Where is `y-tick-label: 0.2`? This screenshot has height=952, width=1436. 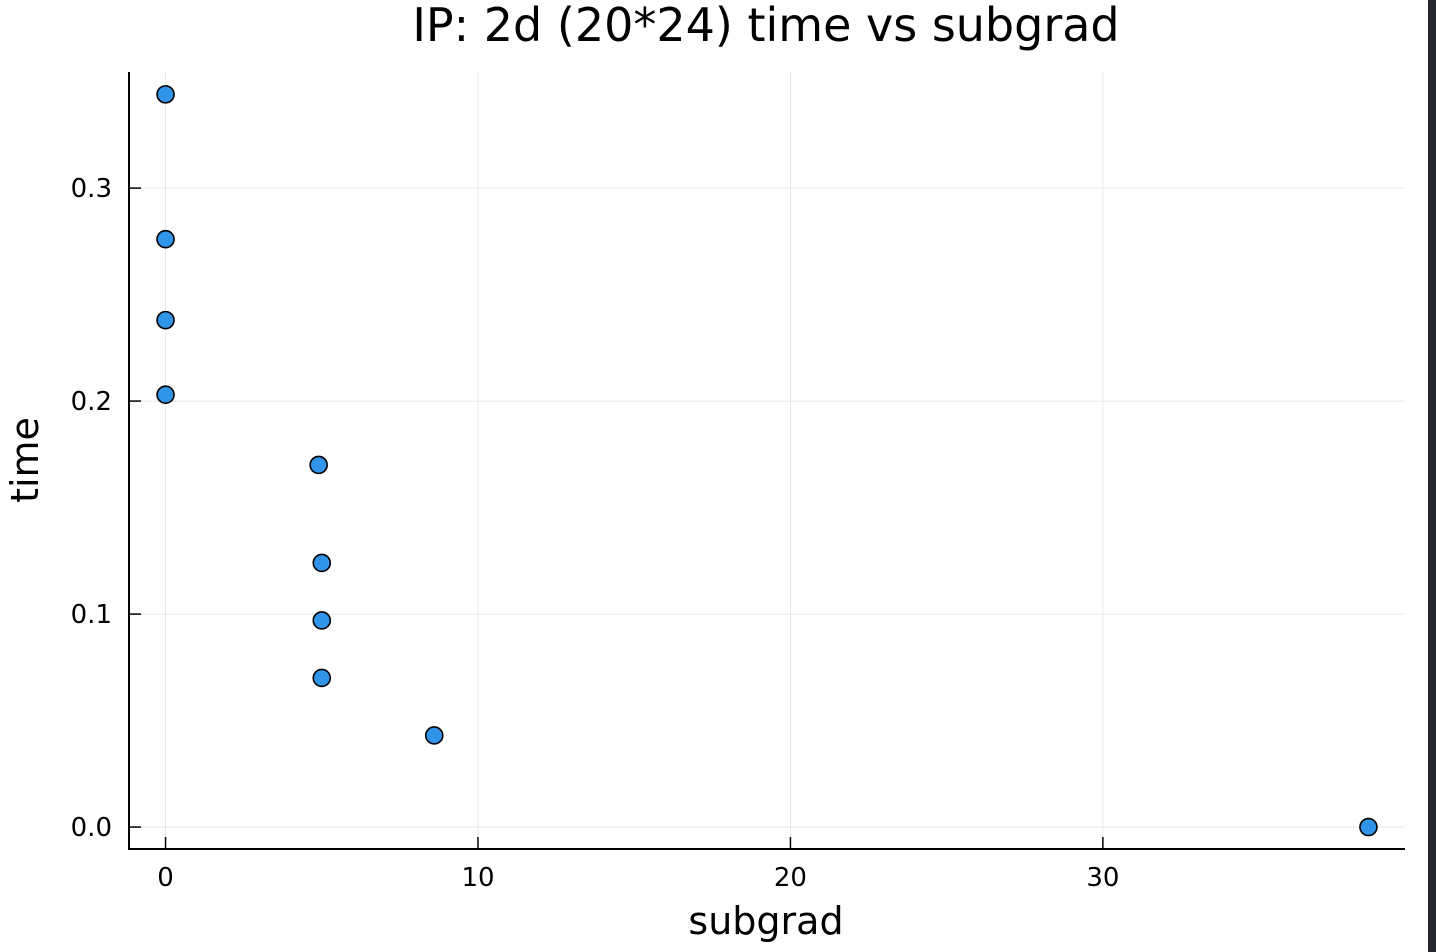 y-tick-label: 0.2 is located at coordinates (91, 402).